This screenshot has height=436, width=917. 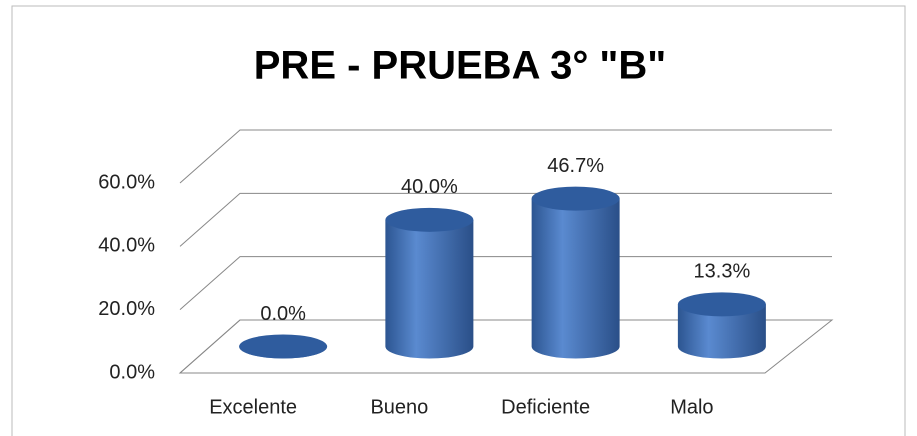 I want to click on value-label: 46.7%, so click(x=575, y=166).